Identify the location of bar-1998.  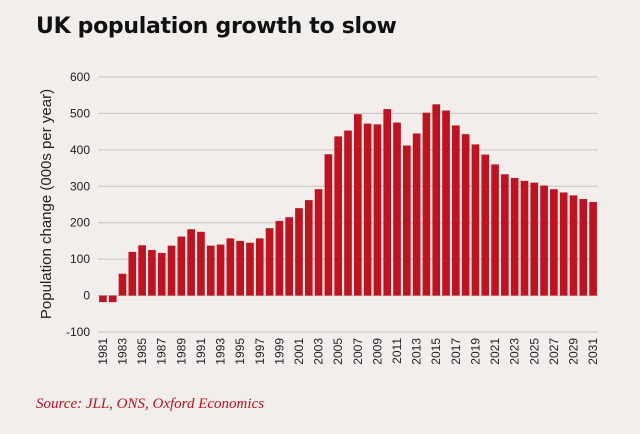
(269, 262).